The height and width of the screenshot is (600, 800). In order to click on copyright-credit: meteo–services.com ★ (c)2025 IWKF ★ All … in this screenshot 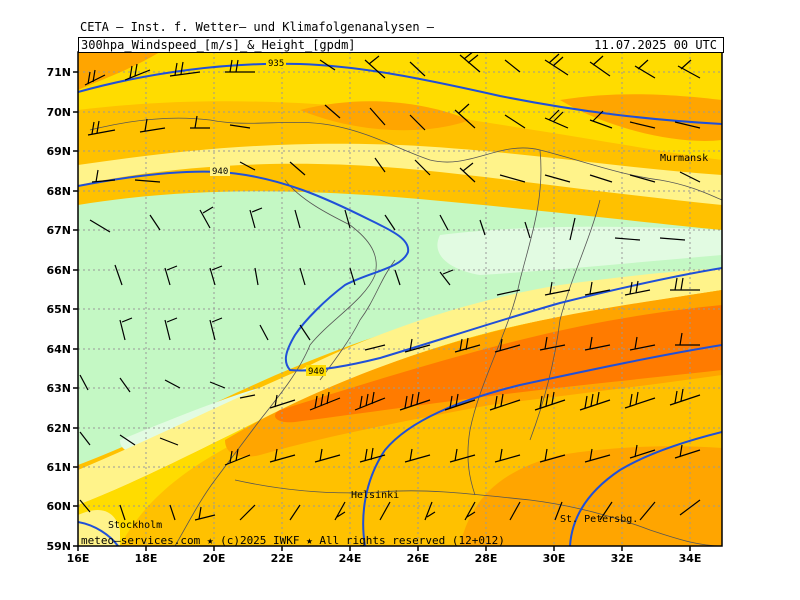, I will do `click(293, 540)`.